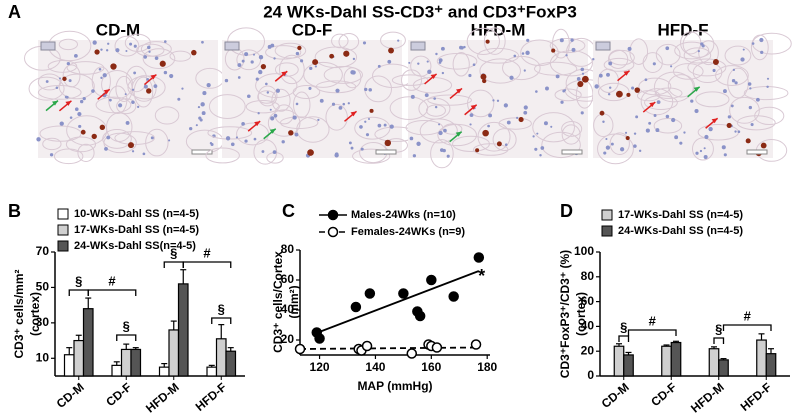 The image size is (800, 419). Describe the element at coordinates (623, 326) in the screenshot. I see `significance-label: §` at that location.